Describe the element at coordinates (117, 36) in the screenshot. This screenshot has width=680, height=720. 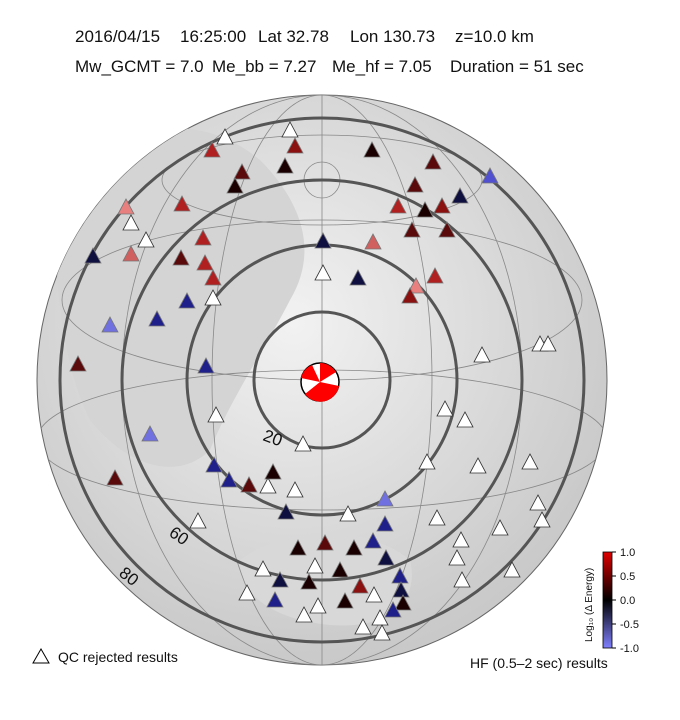
I see `date: 2016/04/15` at that location.